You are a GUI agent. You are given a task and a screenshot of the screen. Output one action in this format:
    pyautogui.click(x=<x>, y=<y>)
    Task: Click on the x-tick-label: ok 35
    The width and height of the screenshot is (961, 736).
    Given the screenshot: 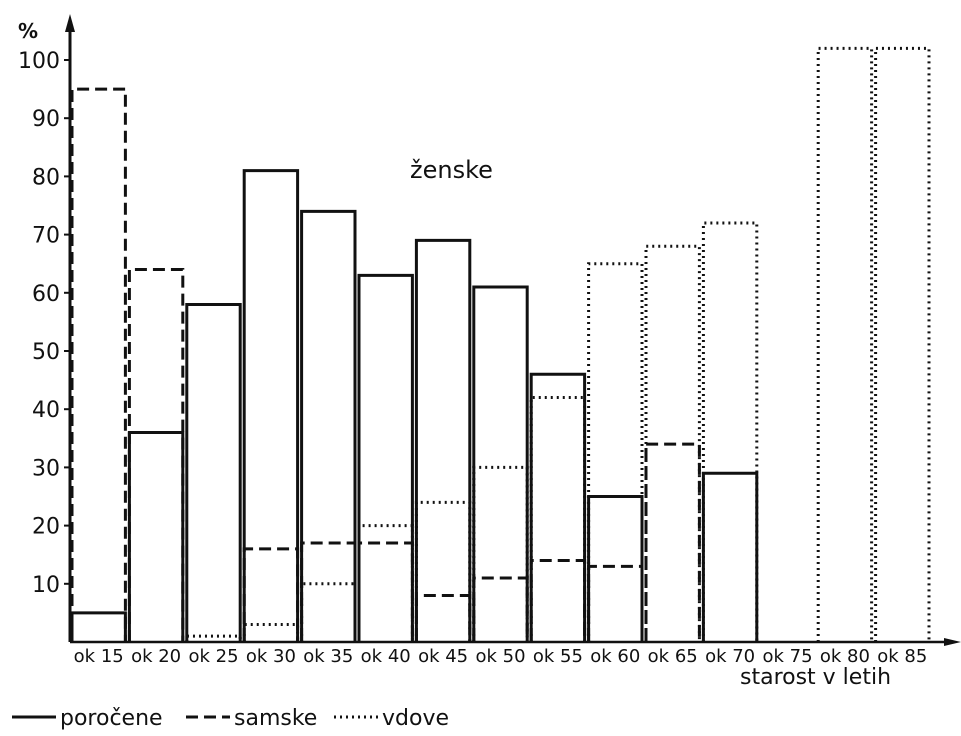 What is the action you would take?
    pyautogui.click(x=328, y=656)
    